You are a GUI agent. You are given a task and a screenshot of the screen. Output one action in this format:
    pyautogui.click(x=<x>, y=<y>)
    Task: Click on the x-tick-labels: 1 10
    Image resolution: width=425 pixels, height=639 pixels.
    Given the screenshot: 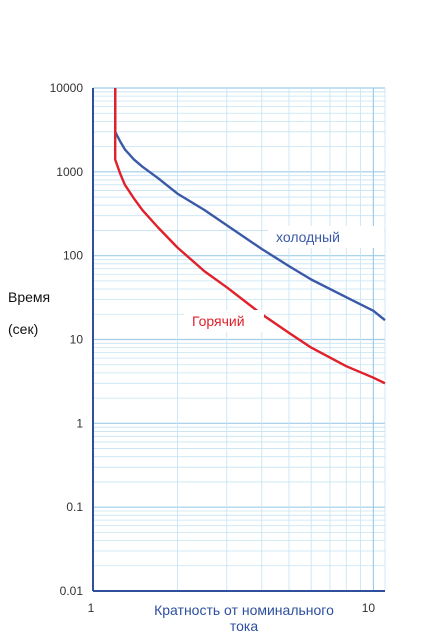 What is the action you would take?
    pyautogui.click(x=232, y=608)
    